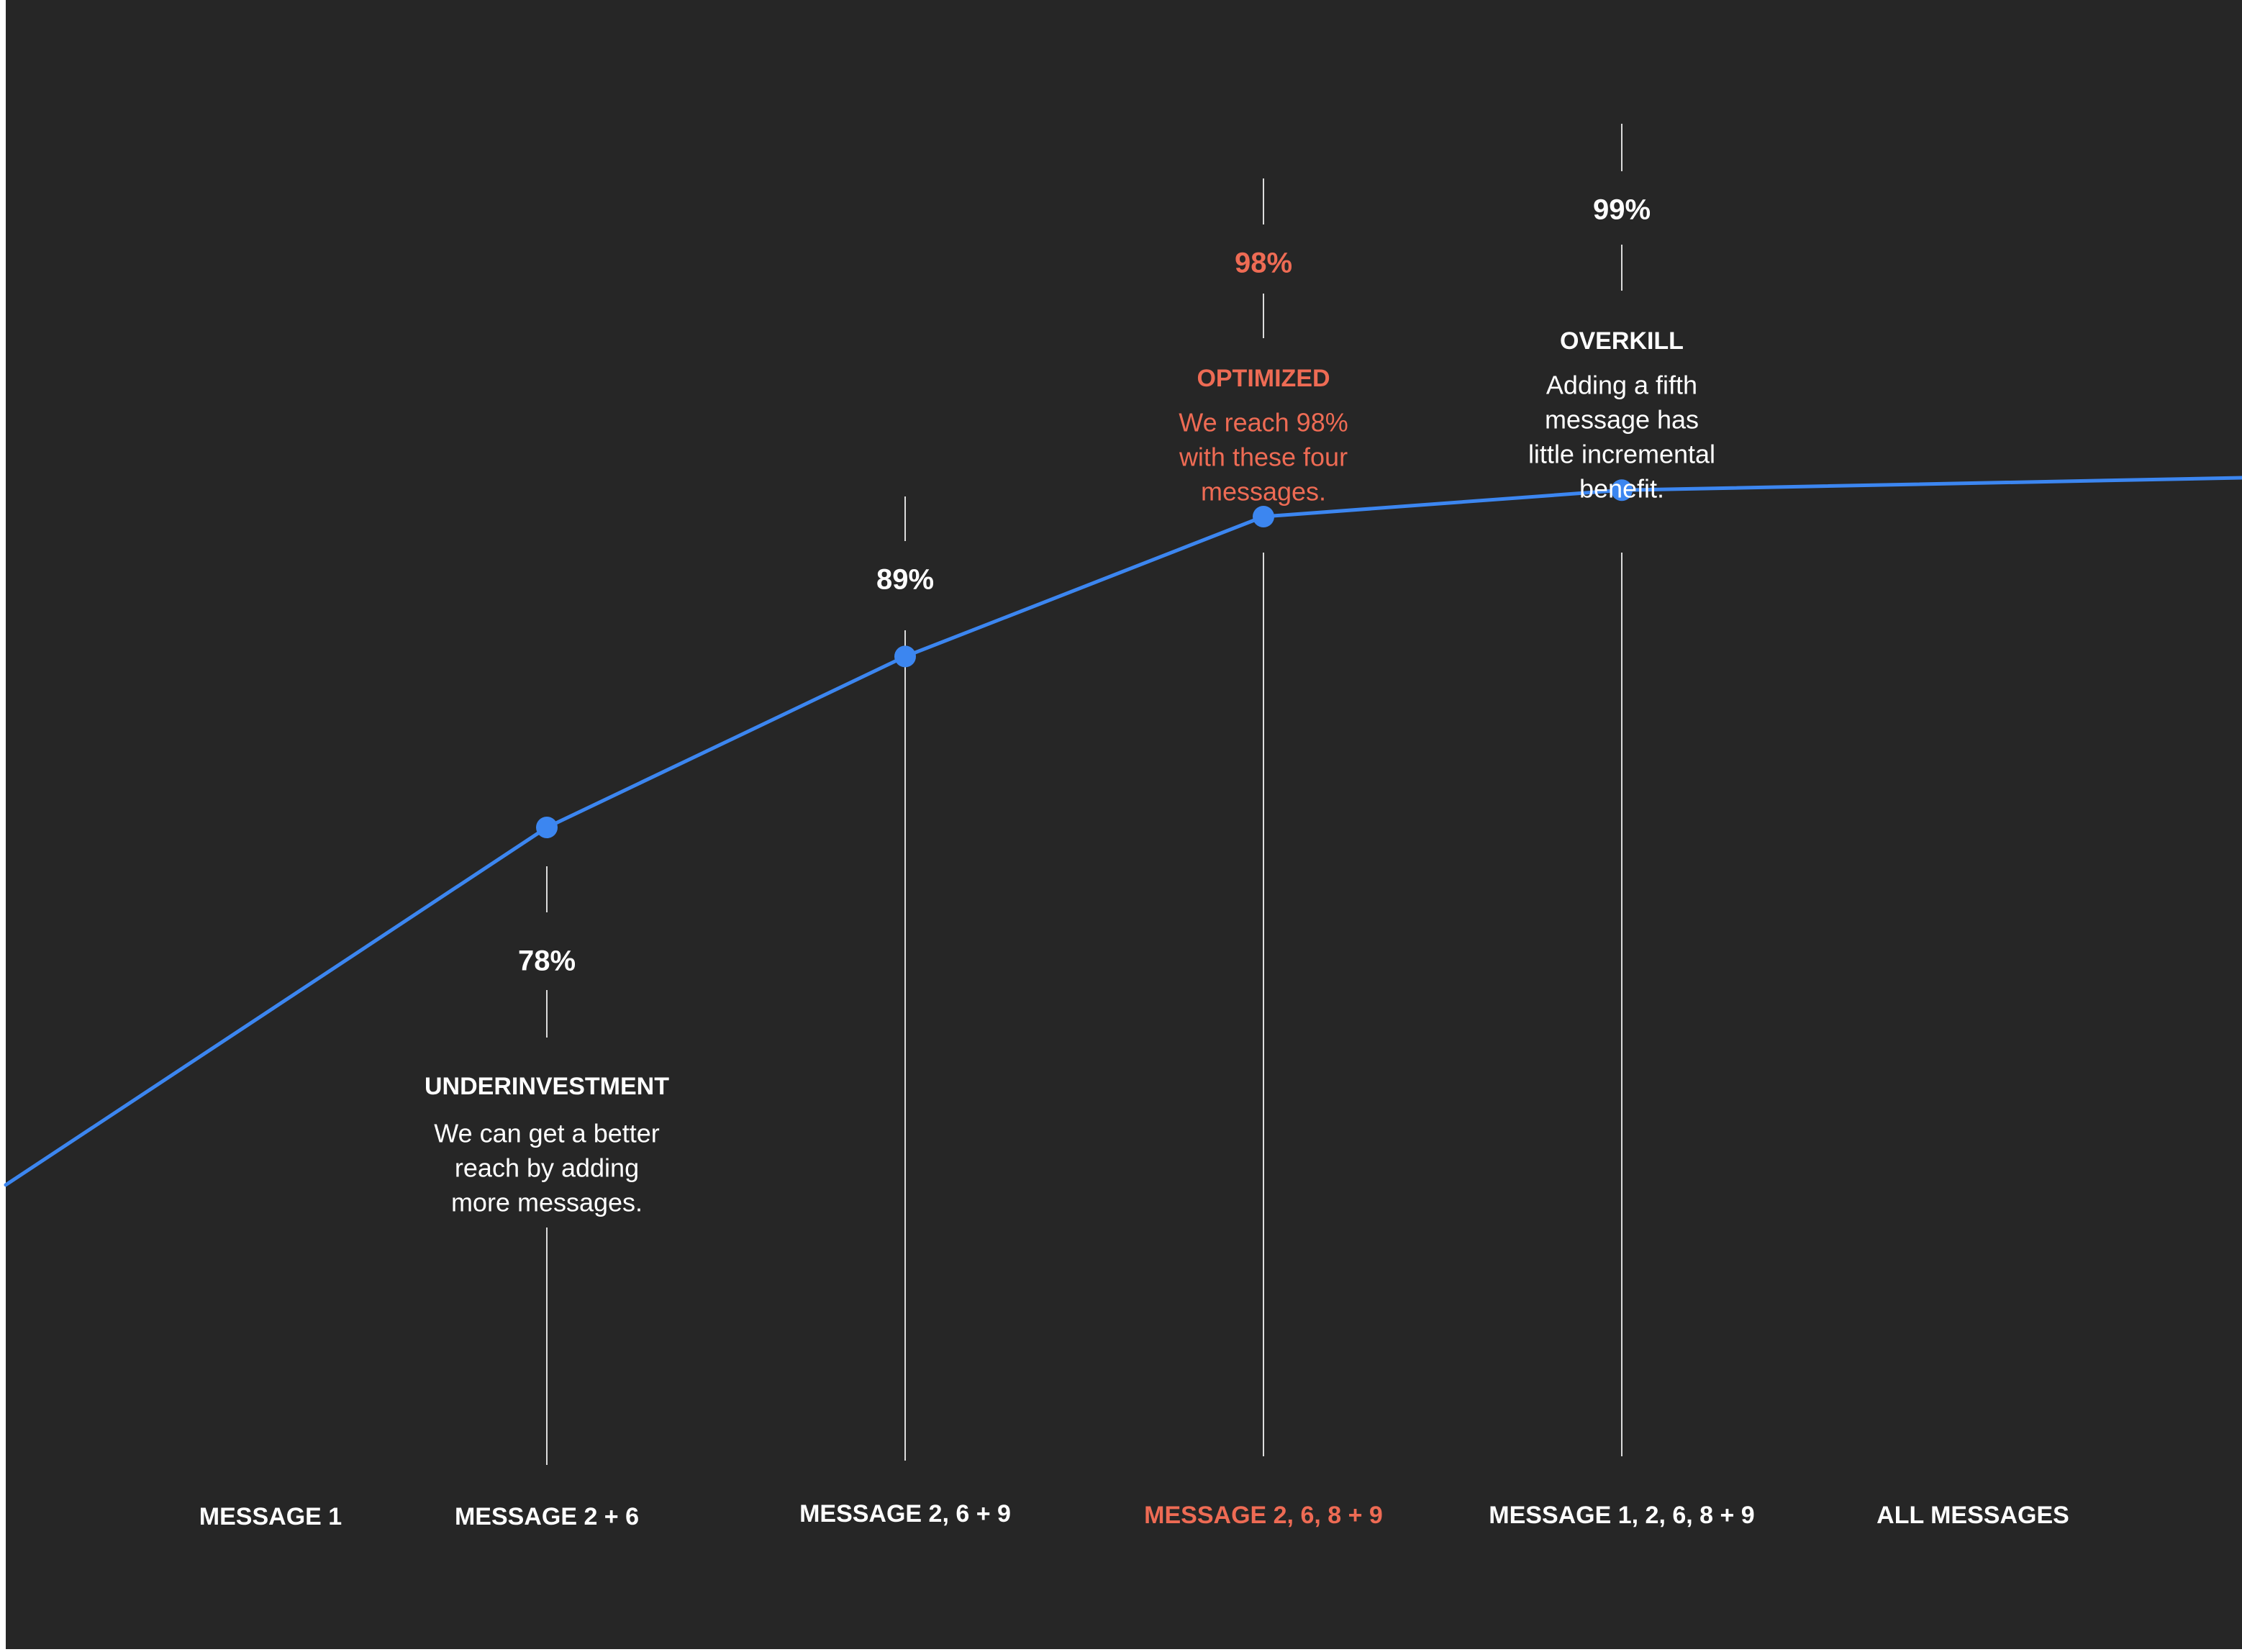 This screenshot has width=2242, height=1652. Describe the element at coordinates (1621, 454) in the screenshot. I see `annotation-description-line: little incremental` at that location.